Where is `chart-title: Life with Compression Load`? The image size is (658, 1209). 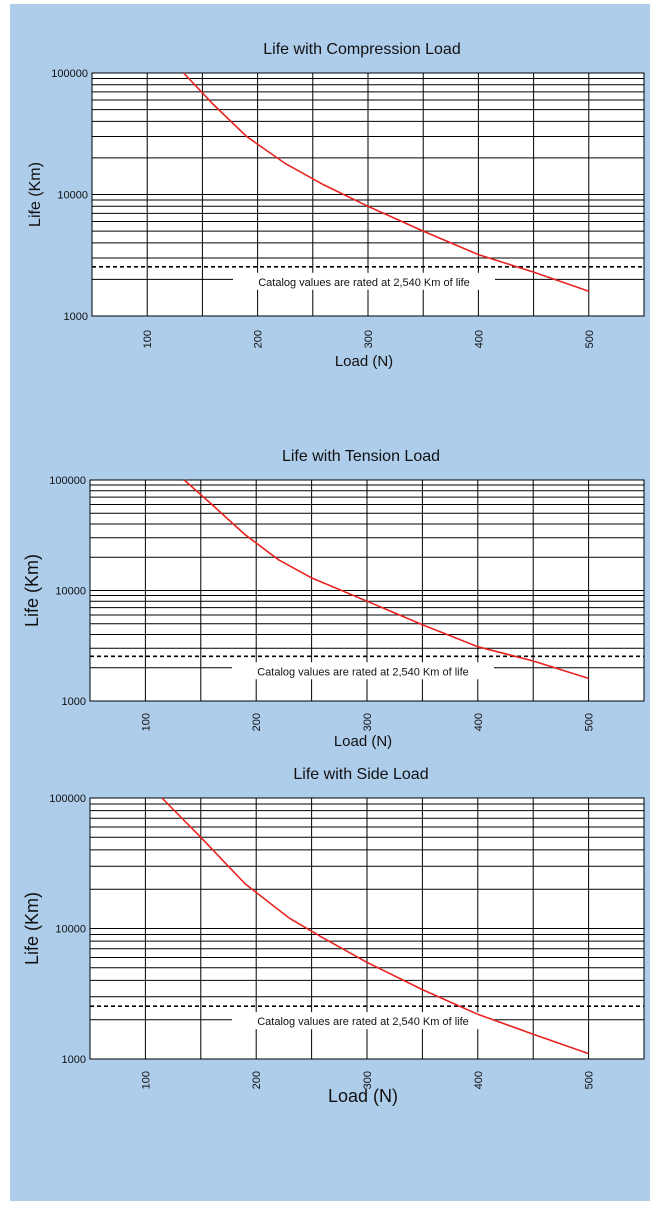
chart-title: Life with Compression Load is located at coordinates (361, 49).